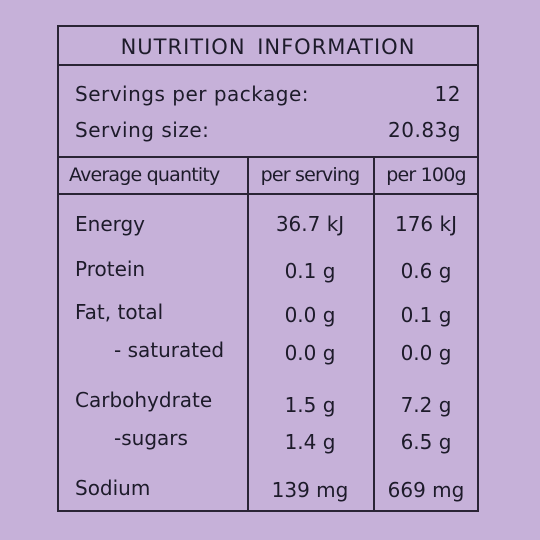  I want to click on row-energy-name: Energy, so click(110, 224).